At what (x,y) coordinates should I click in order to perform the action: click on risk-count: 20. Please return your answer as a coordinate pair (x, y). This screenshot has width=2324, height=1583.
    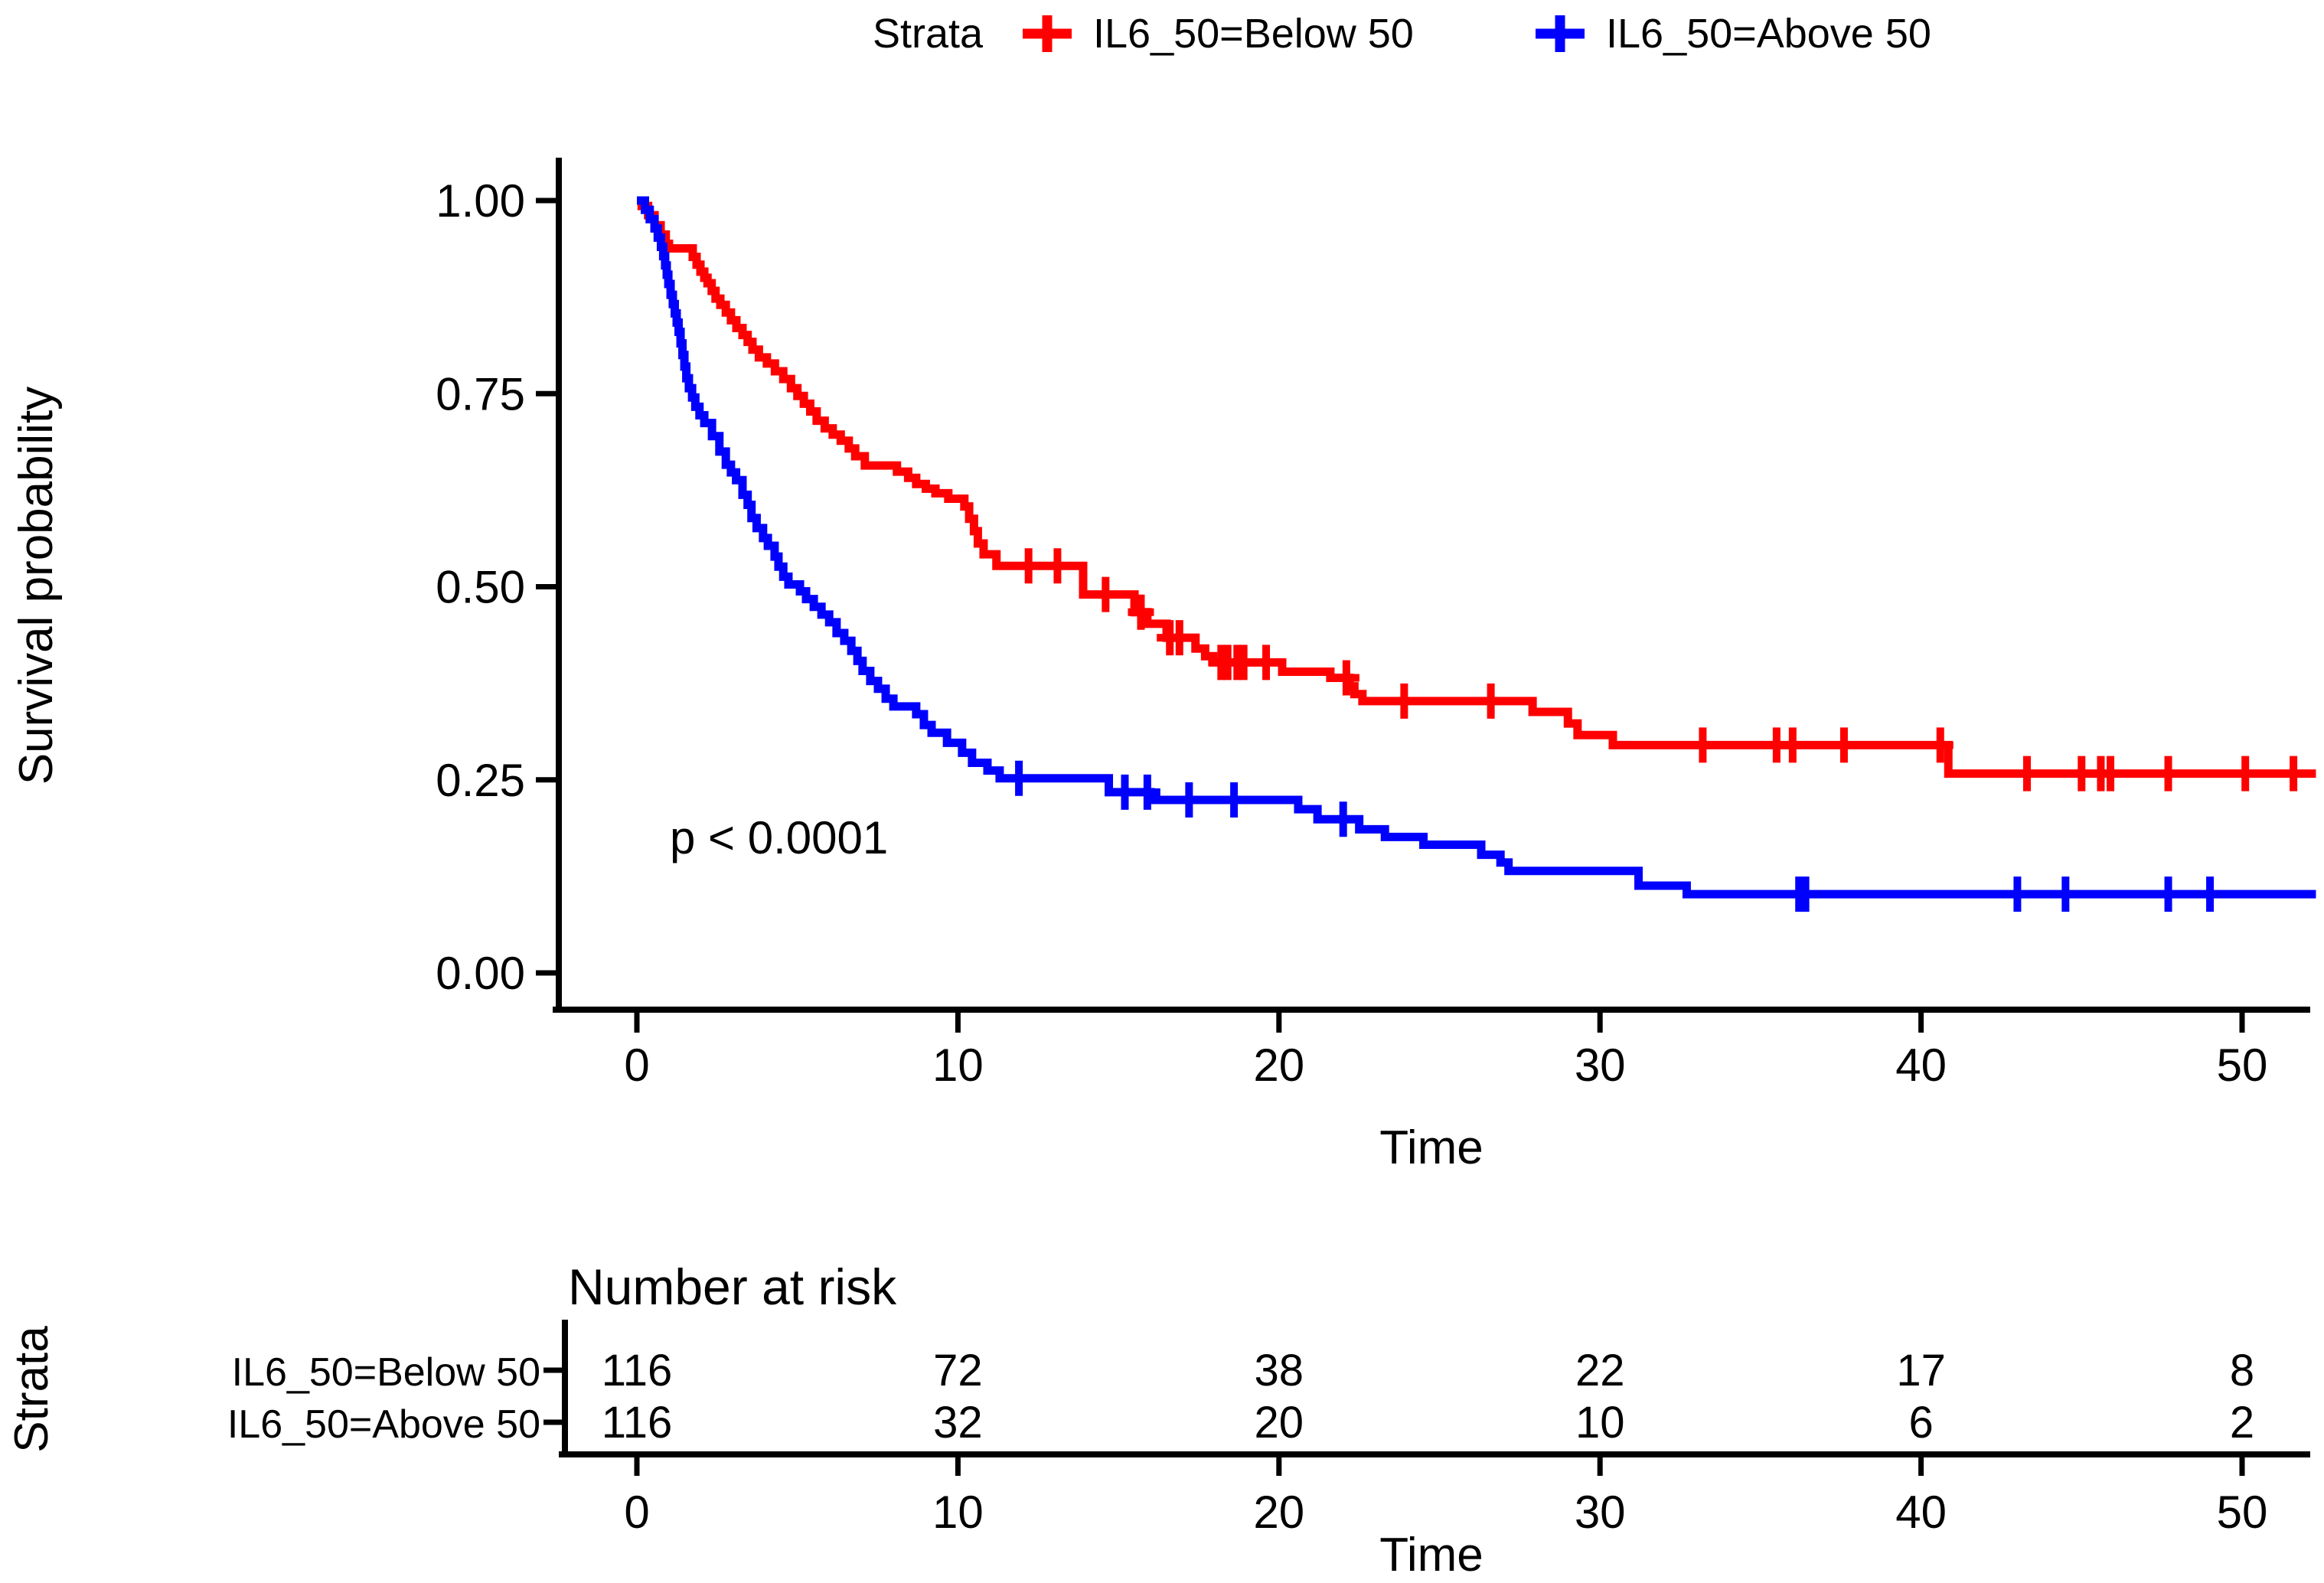
    Looking at the image, I should click on (1279, 1423).